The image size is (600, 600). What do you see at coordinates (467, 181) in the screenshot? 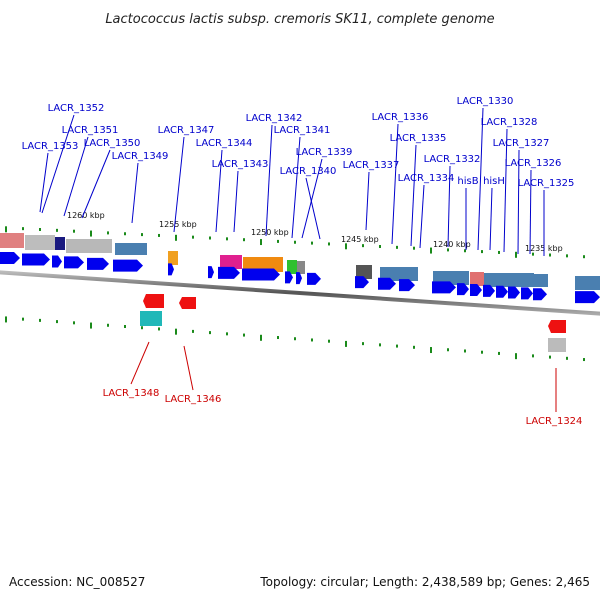
I see `forward-gene-label: hisB` at bounding box center [467, 181].